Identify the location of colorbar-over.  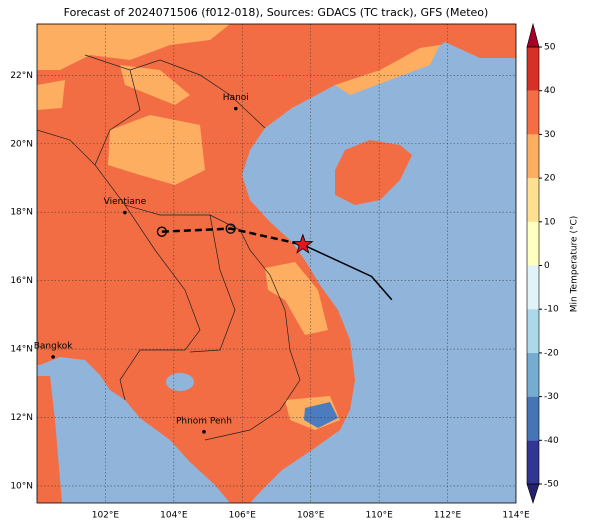
(533, 35).